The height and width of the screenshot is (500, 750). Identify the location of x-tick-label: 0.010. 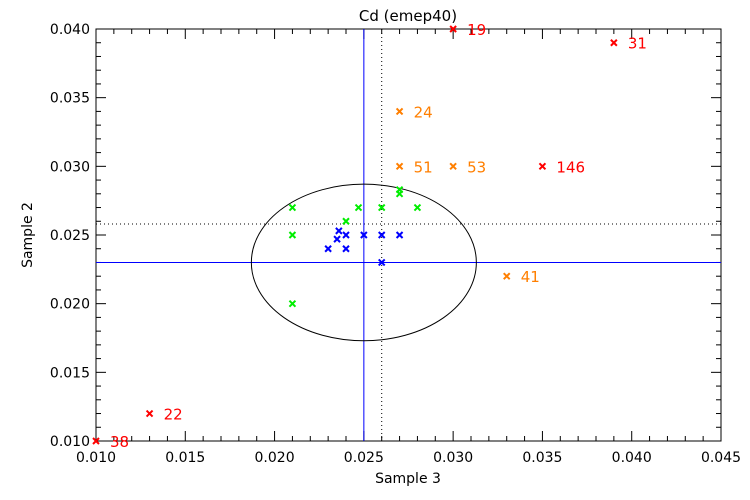
(96, 458).